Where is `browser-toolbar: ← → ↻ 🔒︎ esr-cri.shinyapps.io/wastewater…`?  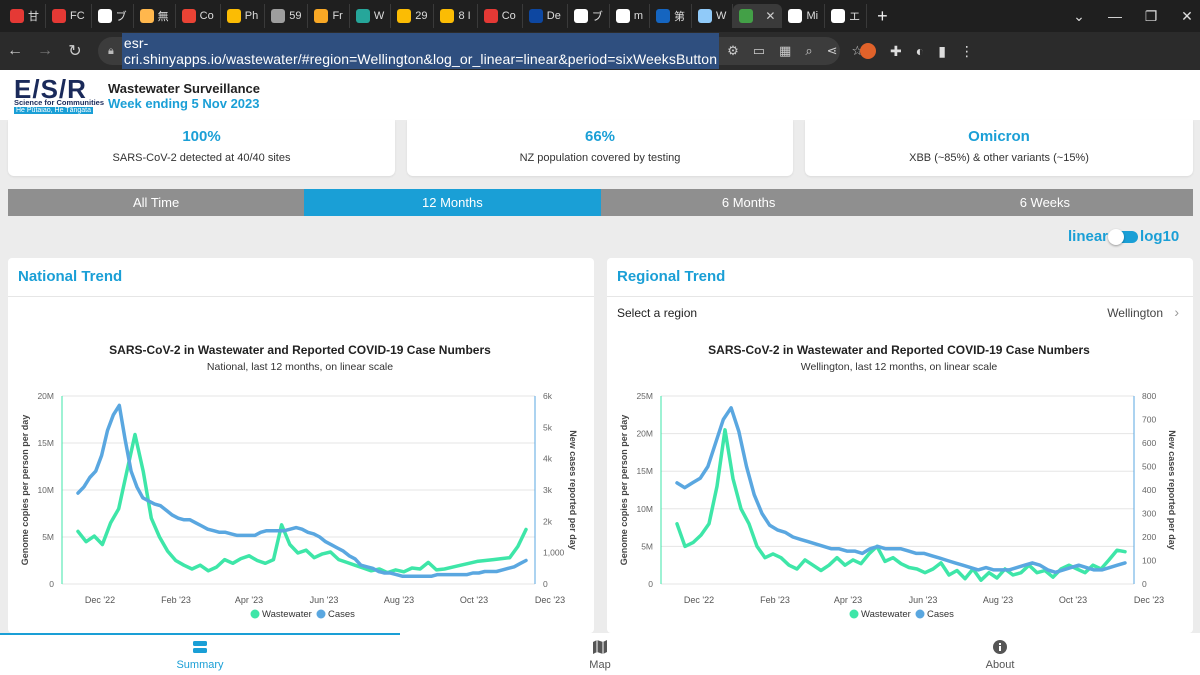
browser-toolbar: ← → ↻ 🔒︎ esr-cri.shinyapps.io/wastewater… is located at coordinates (600, 51).